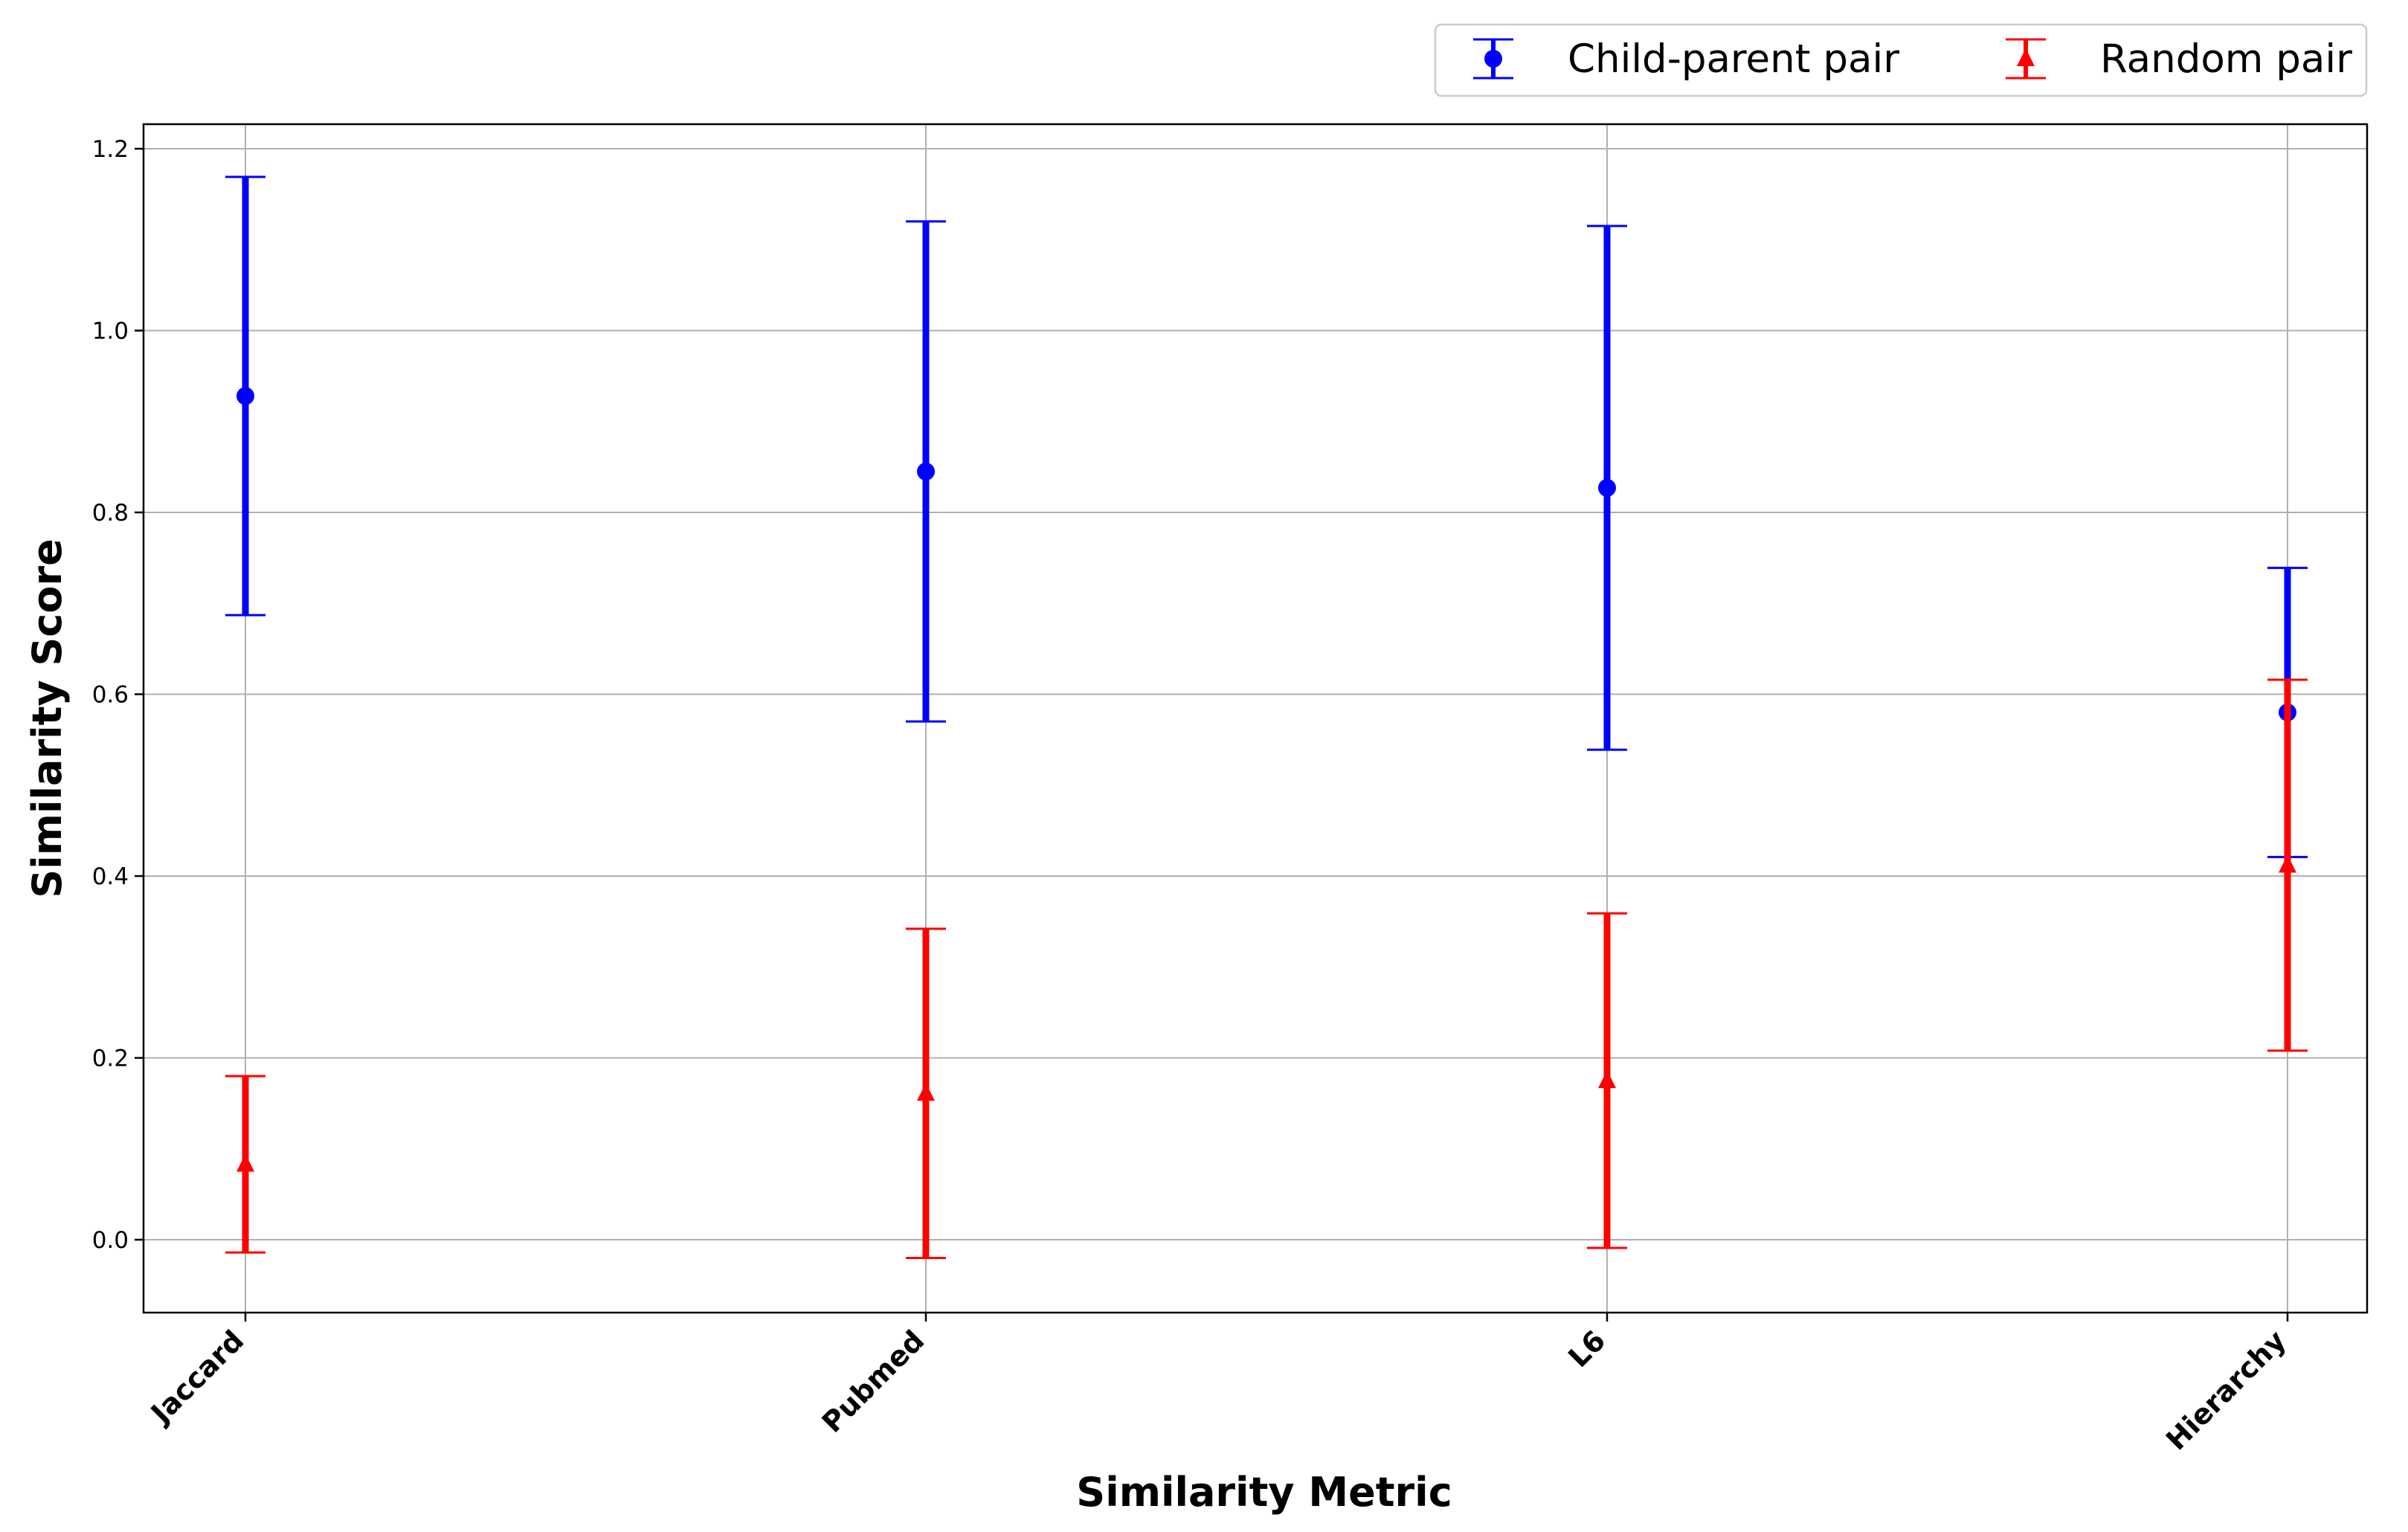  What do you see at coordinates (111, 149) in the screenshot?
I see `y-tick-label: 1.2` at bounding box center [111, 149].